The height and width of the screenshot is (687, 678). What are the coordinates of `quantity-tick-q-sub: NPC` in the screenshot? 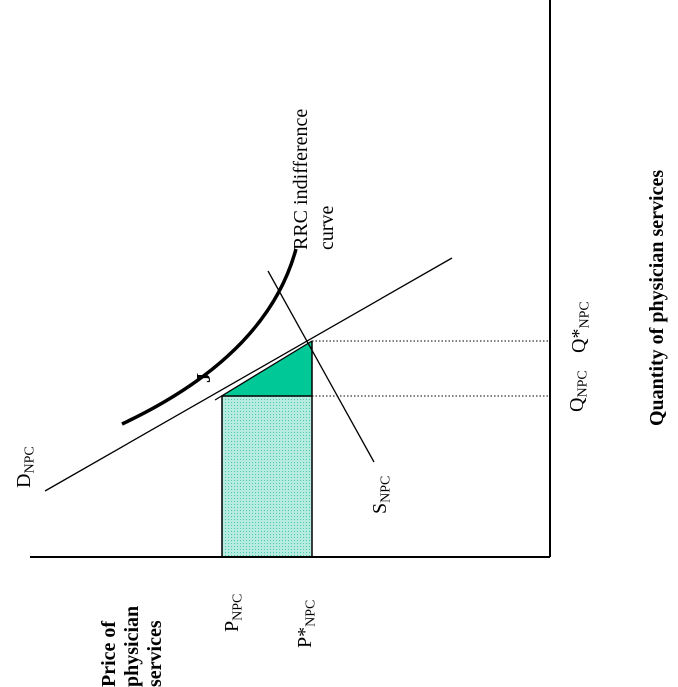 It's located at (583, 384).